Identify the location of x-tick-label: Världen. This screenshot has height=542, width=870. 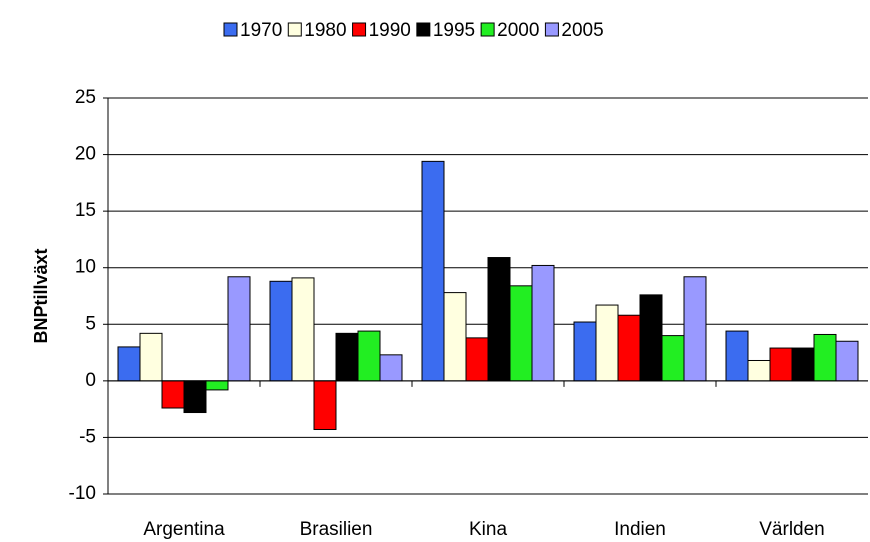
(792, 529).